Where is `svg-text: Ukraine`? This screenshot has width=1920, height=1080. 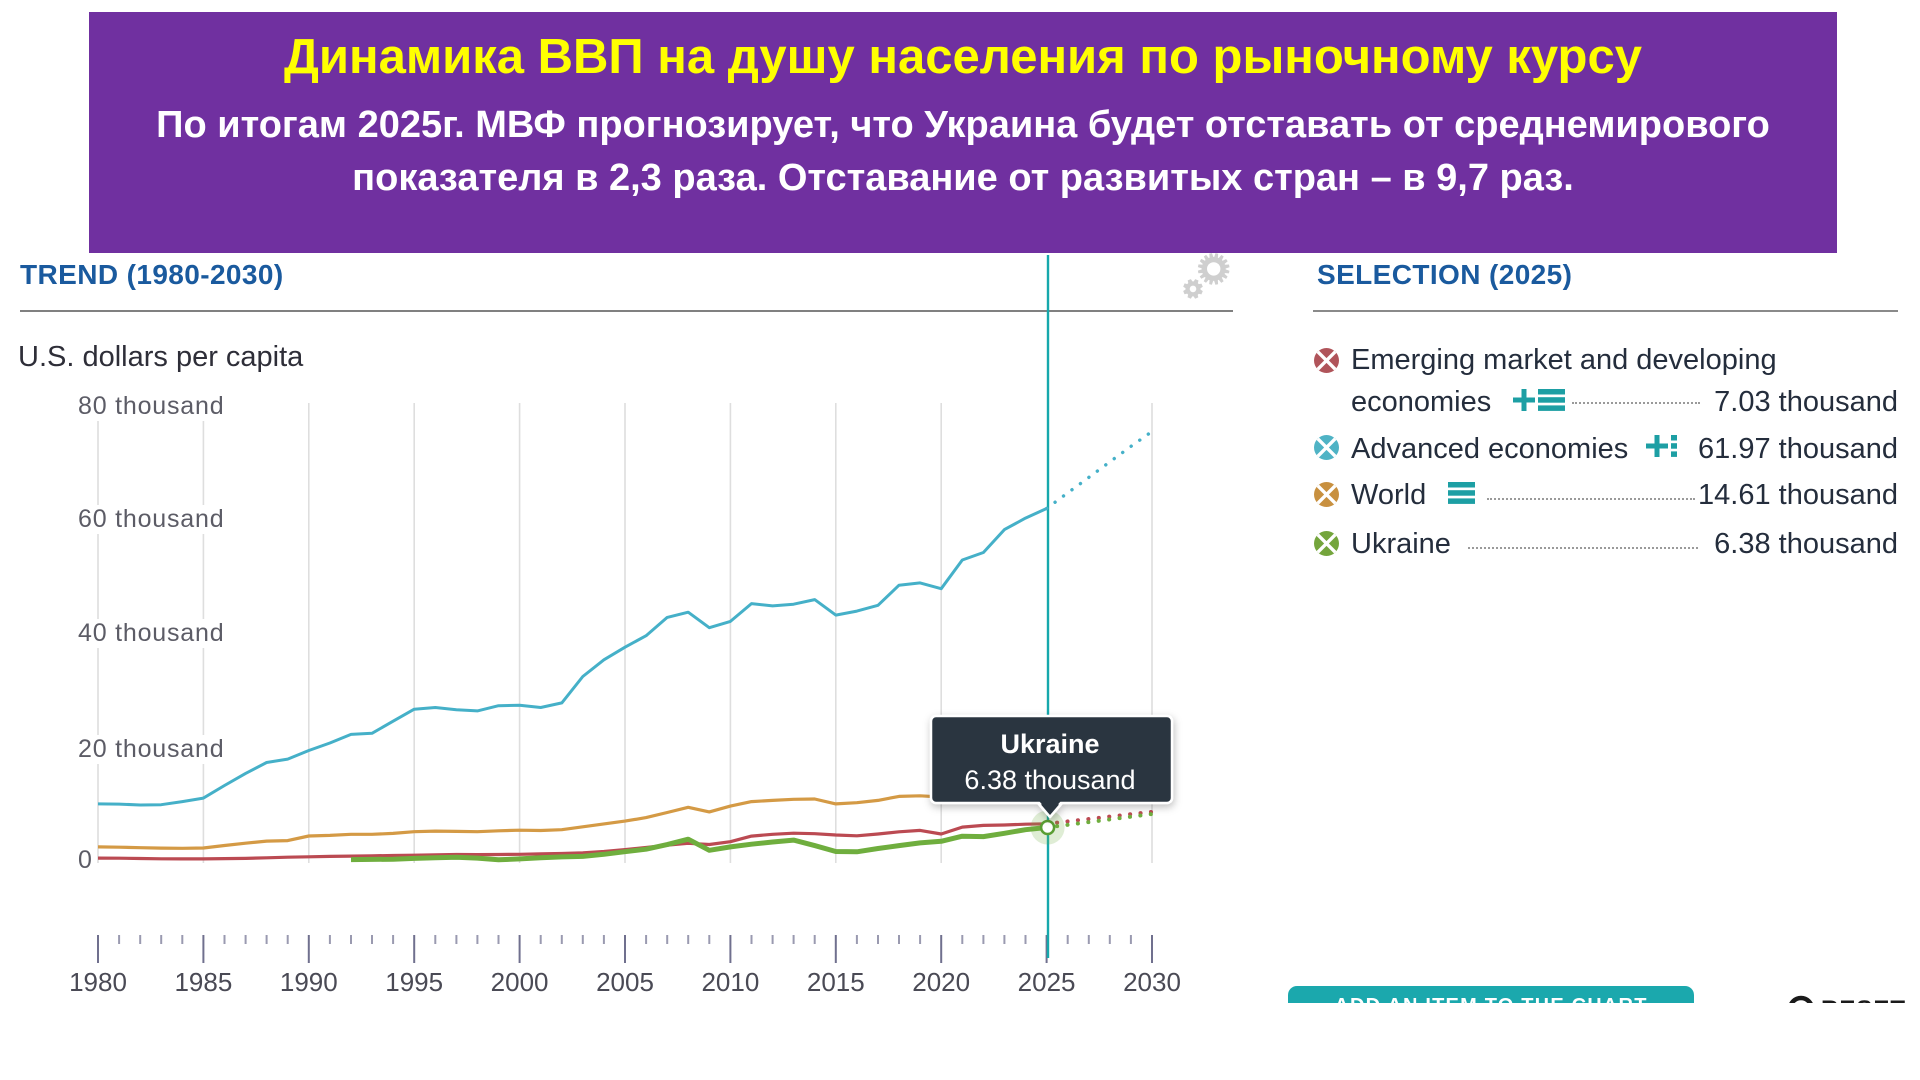 svg-text: Ukraine is located at coordinates (1049, 744).